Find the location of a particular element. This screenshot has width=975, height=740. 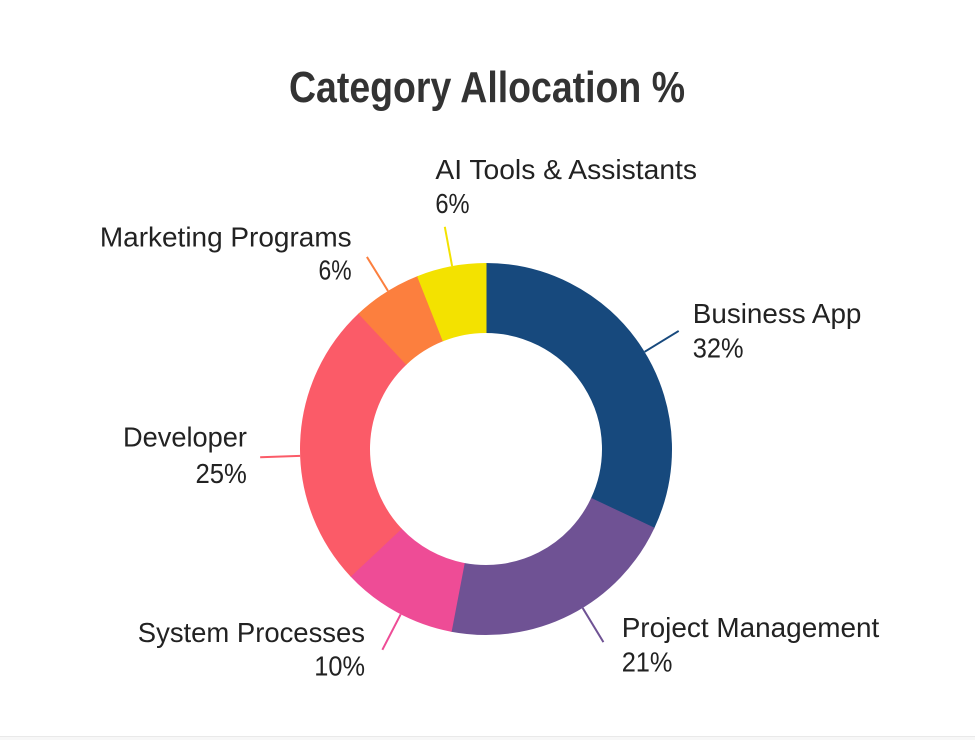

svg-text: 10% is located at coordinates (339, 665).